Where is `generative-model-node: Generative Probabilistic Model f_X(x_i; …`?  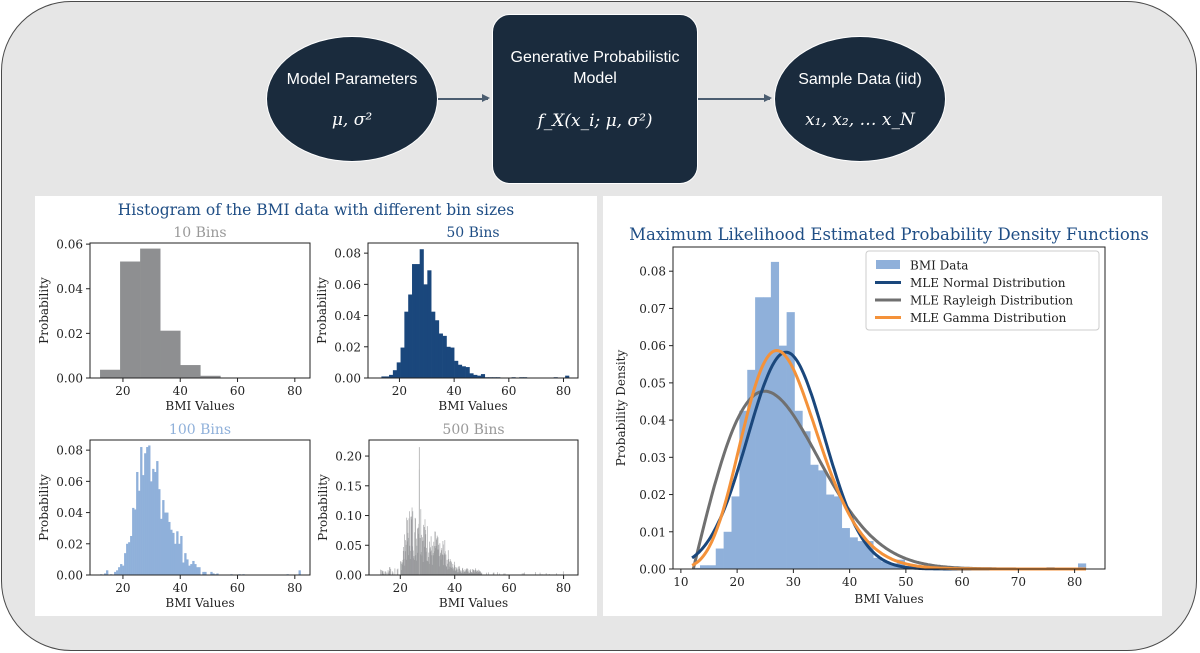
generative-model-node: Generative Probabilistic Model f_X(x_i; … is located at coordinates (595, 99).